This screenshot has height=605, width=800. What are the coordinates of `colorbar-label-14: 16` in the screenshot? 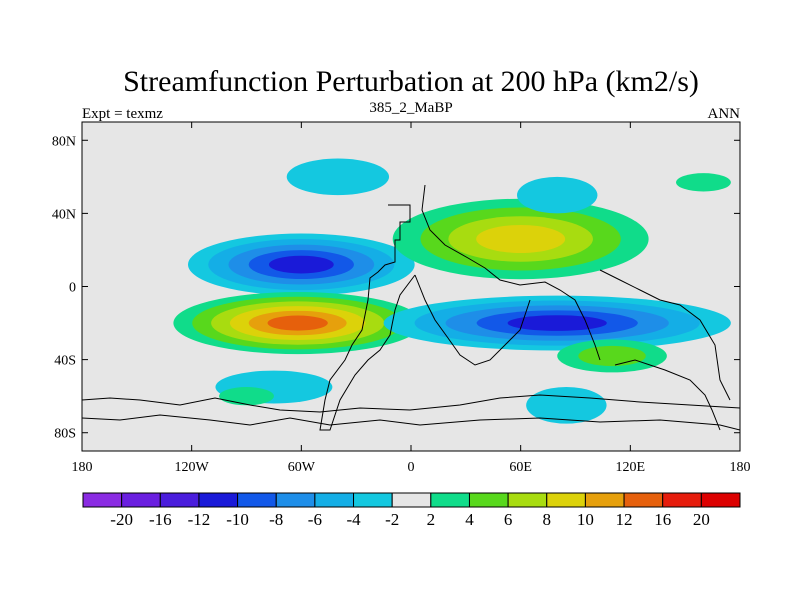 It's located at (662, 519).